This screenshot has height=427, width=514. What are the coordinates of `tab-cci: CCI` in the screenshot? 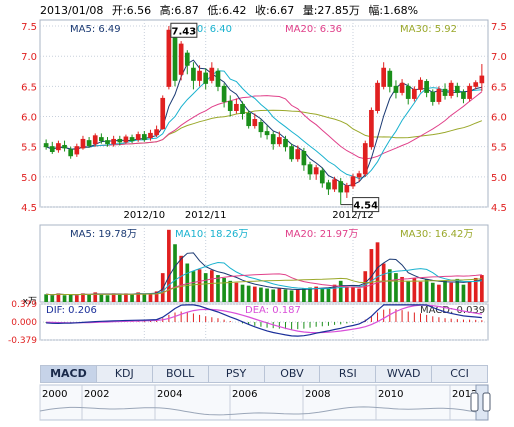 It's located at (459, 373).